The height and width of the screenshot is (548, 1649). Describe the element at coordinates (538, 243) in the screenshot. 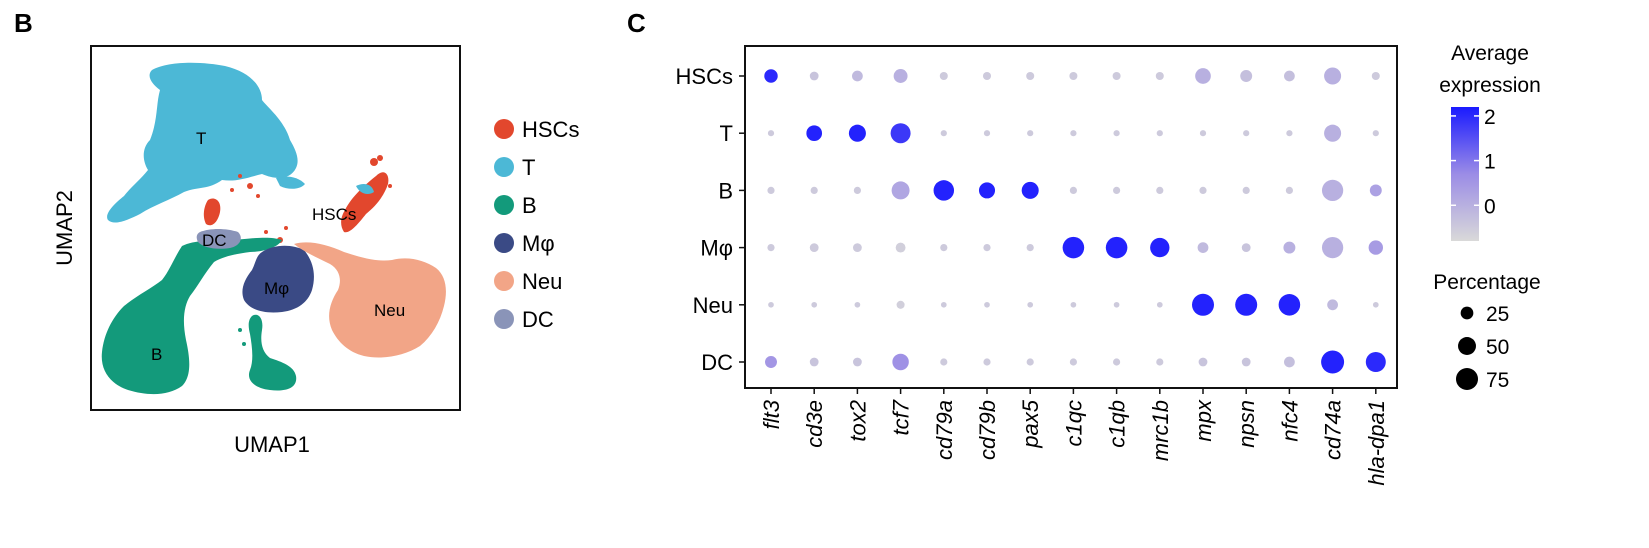

I see `legend-label-mphi: Mφ` at that location.